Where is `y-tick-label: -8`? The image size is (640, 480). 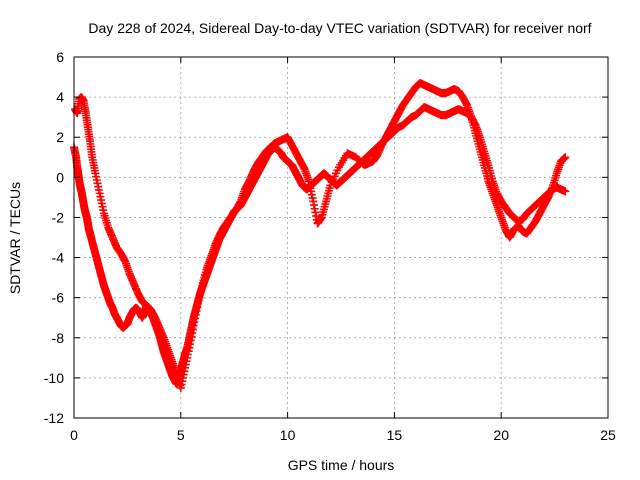
y-tick-label: -8 is located at coordinates (58, 338).